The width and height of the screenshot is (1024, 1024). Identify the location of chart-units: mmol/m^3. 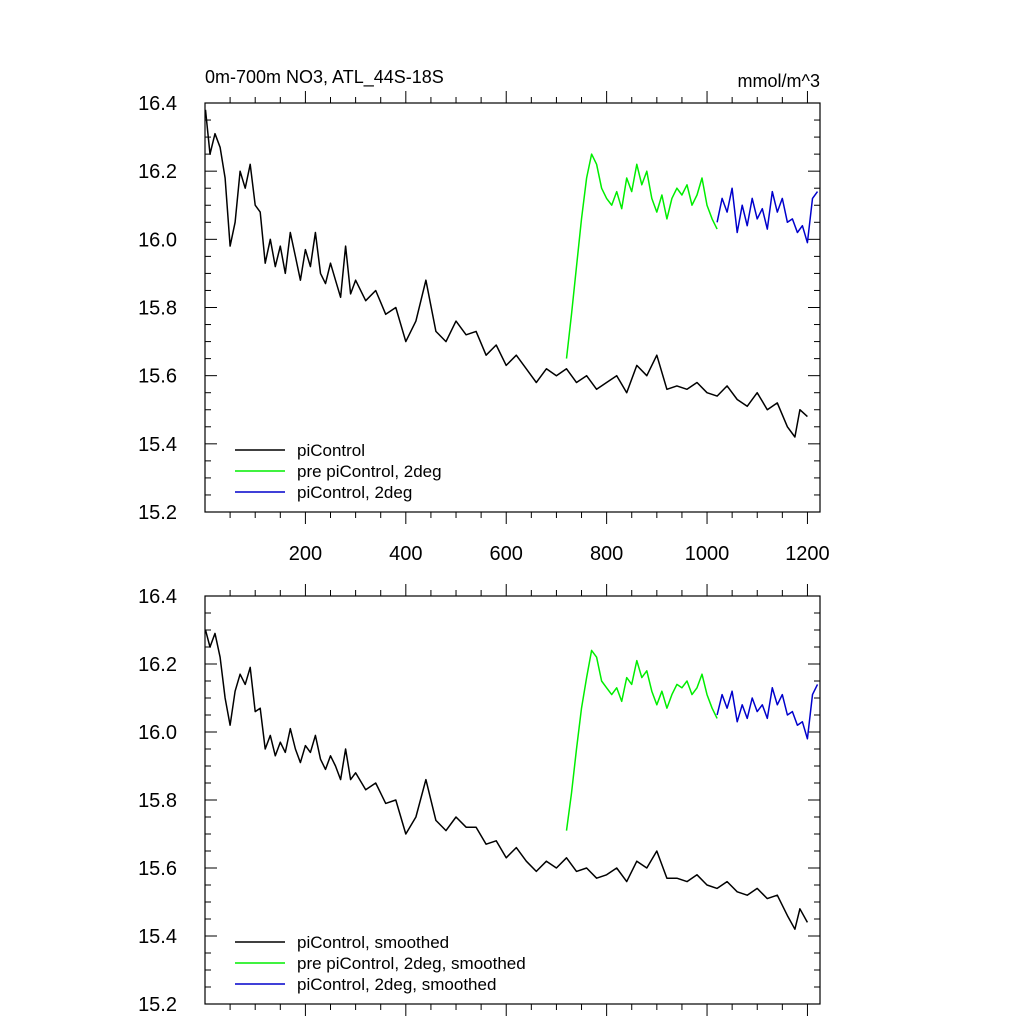
(779, 81).